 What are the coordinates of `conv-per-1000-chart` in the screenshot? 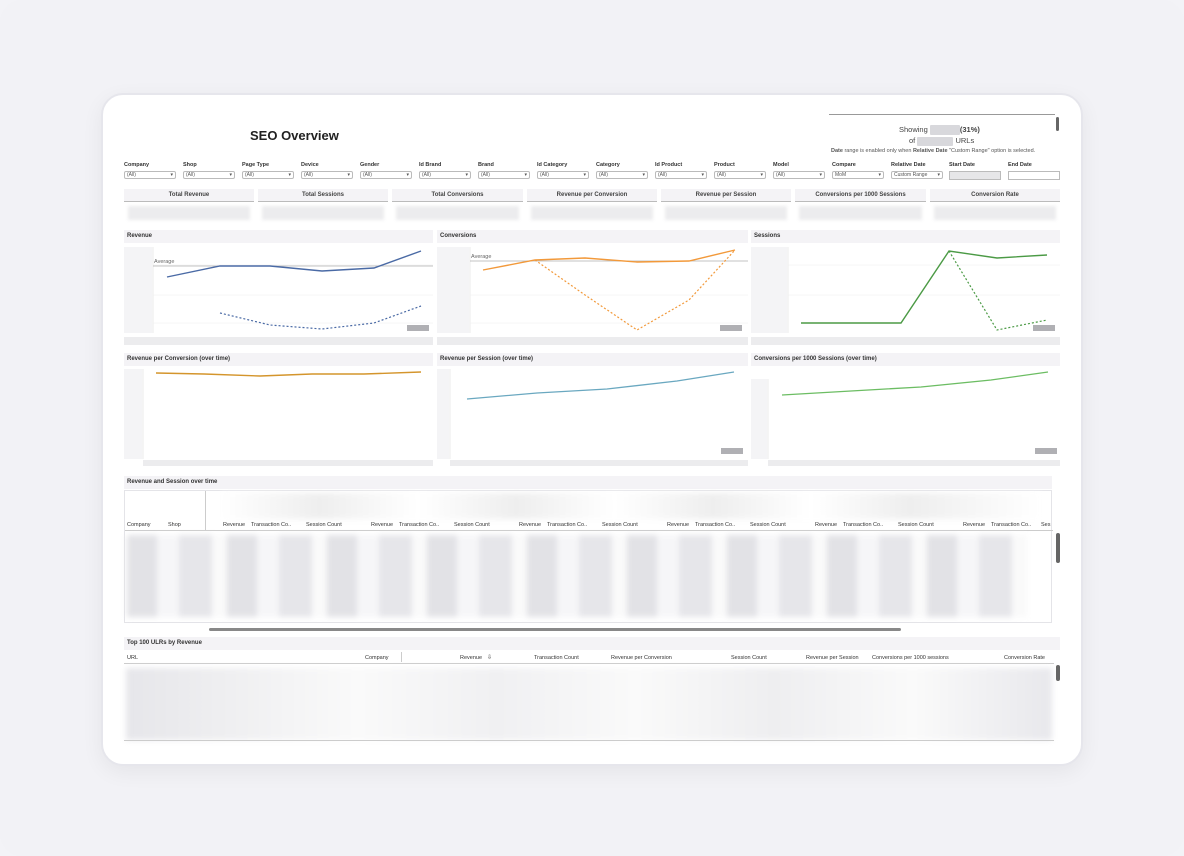 It's located at (905, 418).